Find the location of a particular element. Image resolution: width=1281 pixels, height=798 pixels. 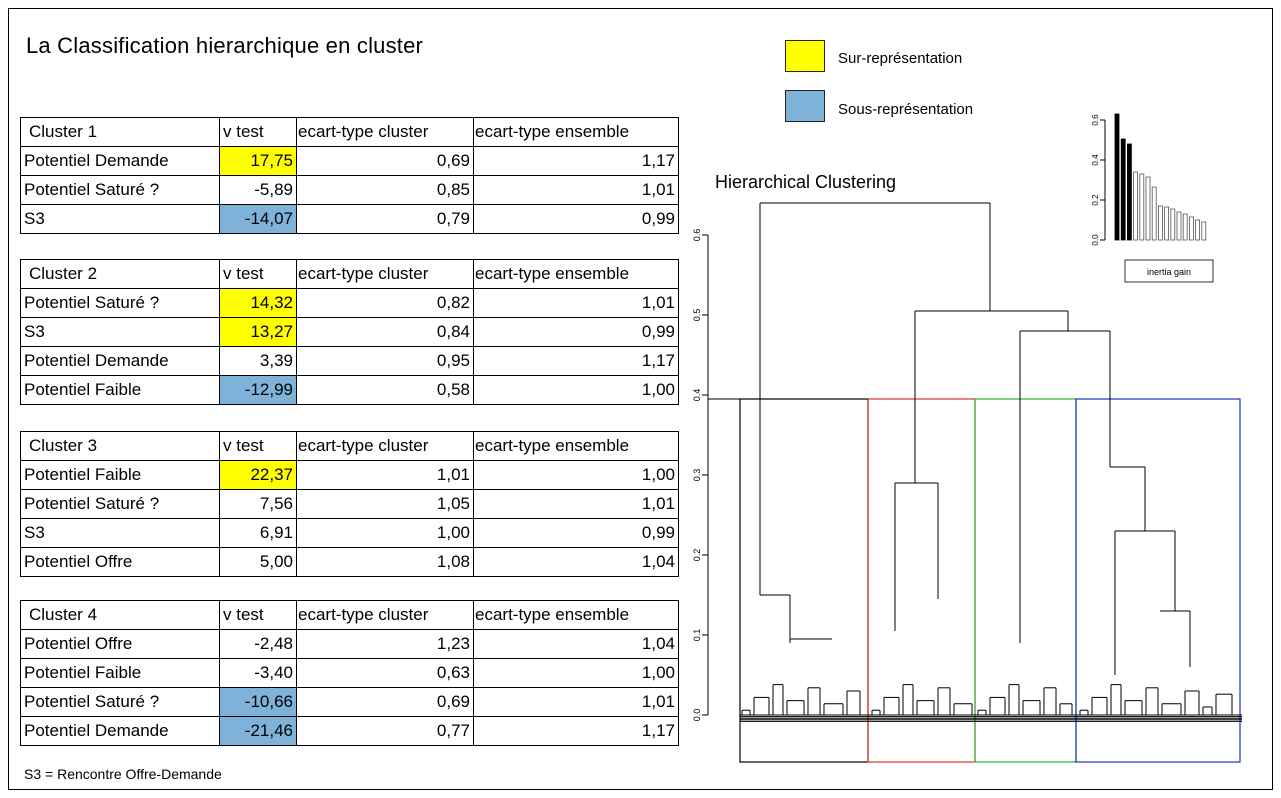

vtest-value: 14,32 is located at coordinates (258, 303).